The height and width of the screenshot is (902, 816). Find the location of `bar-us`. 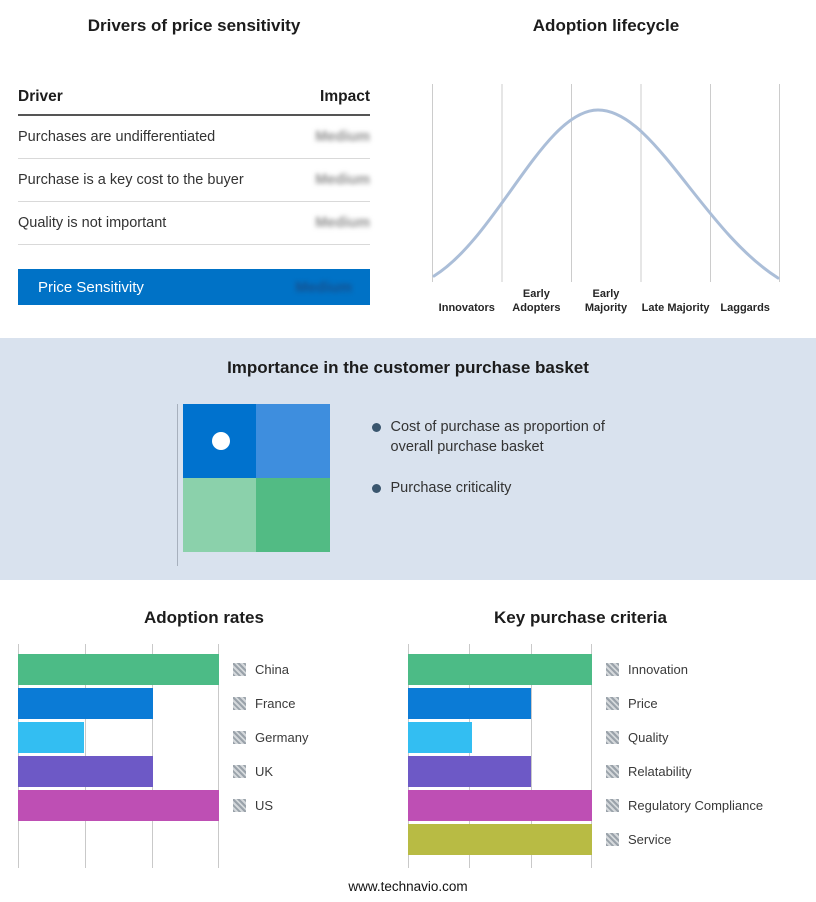

bar-us is located at coordinates (118, 805).